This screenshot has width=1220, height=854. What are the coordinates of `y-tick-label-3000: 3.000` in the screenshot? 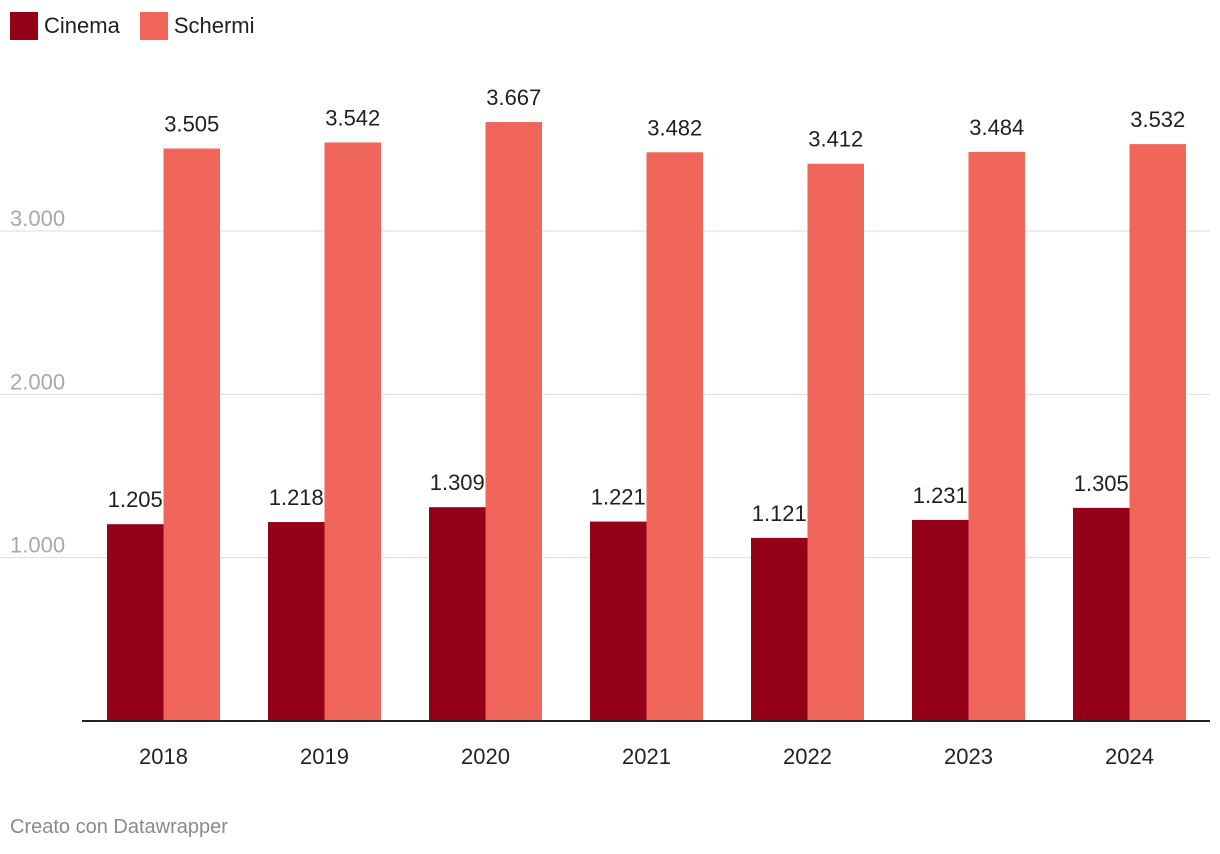 It's located at (37, 218).